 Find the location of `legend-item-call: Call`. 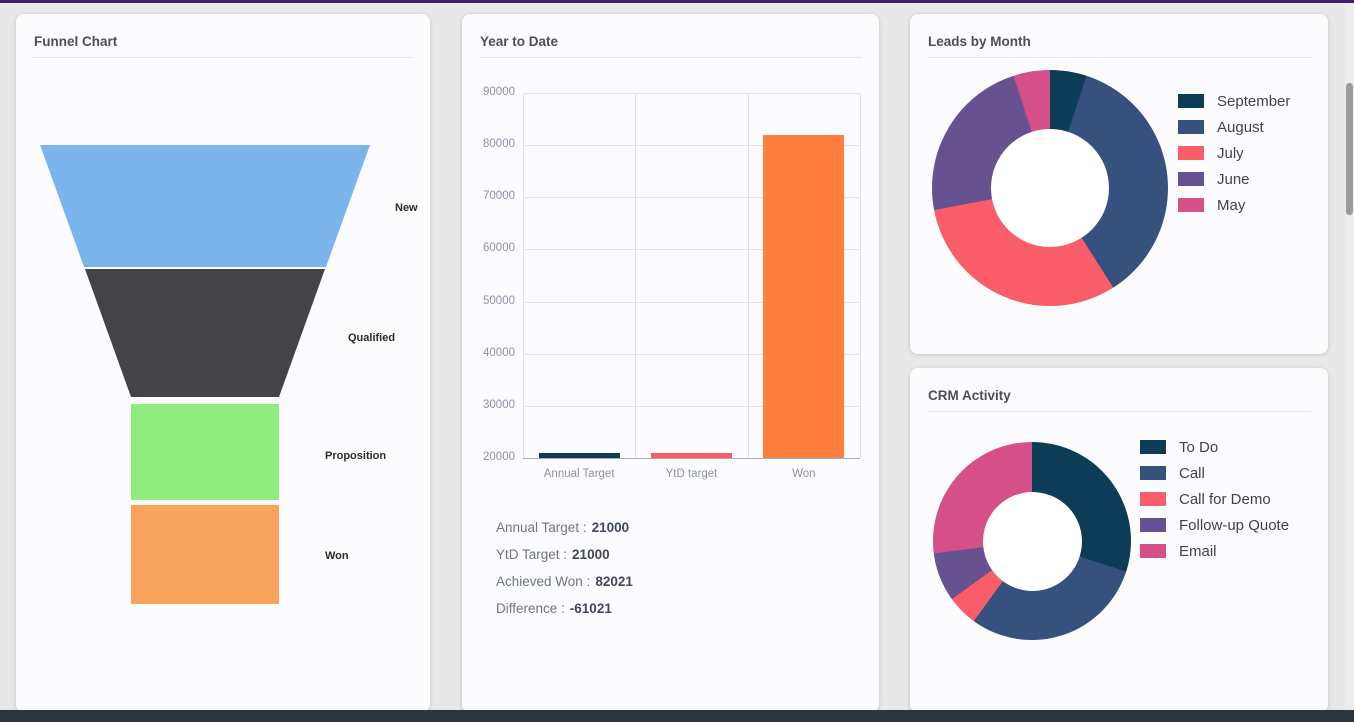

legend-item-call: Call is located at coordinates (1214, 473).